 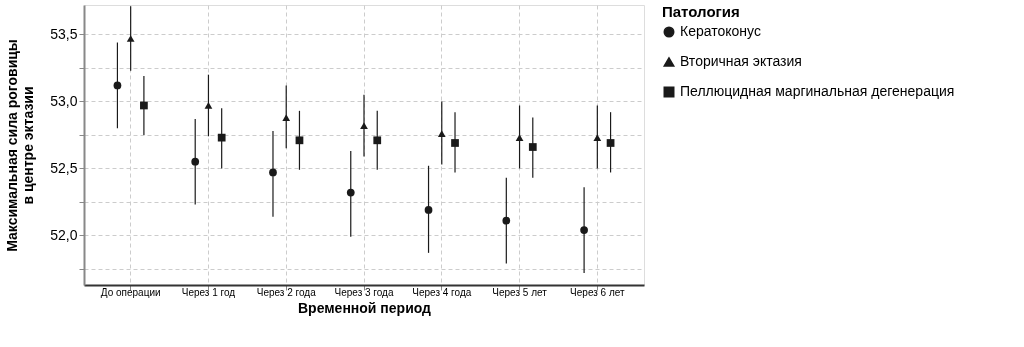 I want to click on y-tick-label: 52,0, so click(x=64, y=234).